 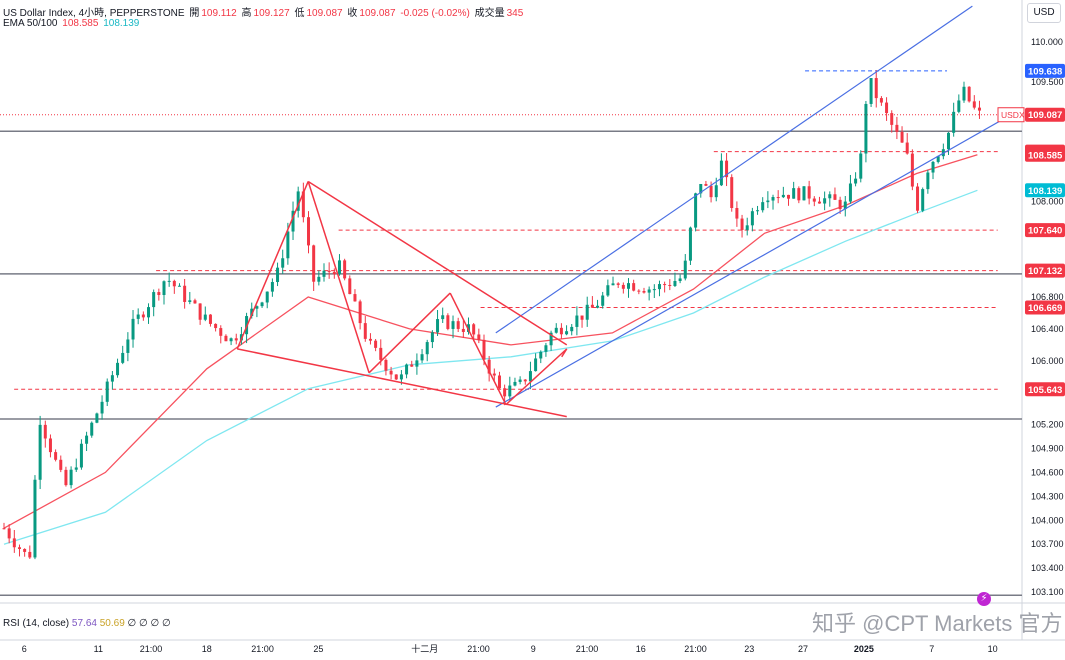 What do you see at coordinates (1047, 568) in the screenshot?
I see `y-tick-label: 103.400` at bounding box center [1047, 568].